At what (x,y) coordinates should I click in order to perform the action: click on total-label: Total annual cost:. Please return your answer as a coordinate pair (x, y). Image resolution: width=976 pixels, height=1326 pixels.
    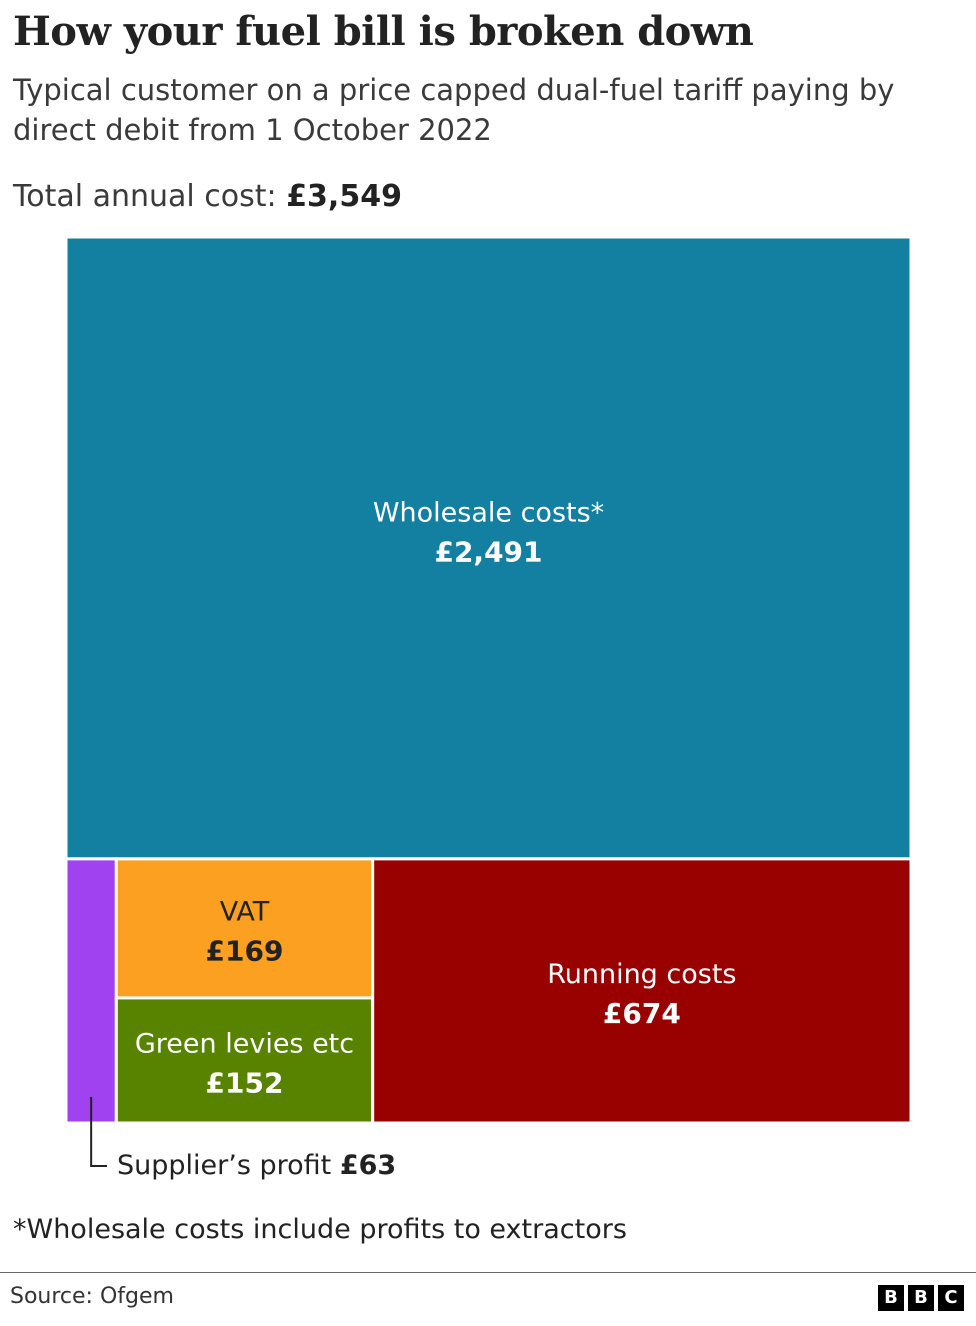
    Looking at the image, I should click on (145, 196).